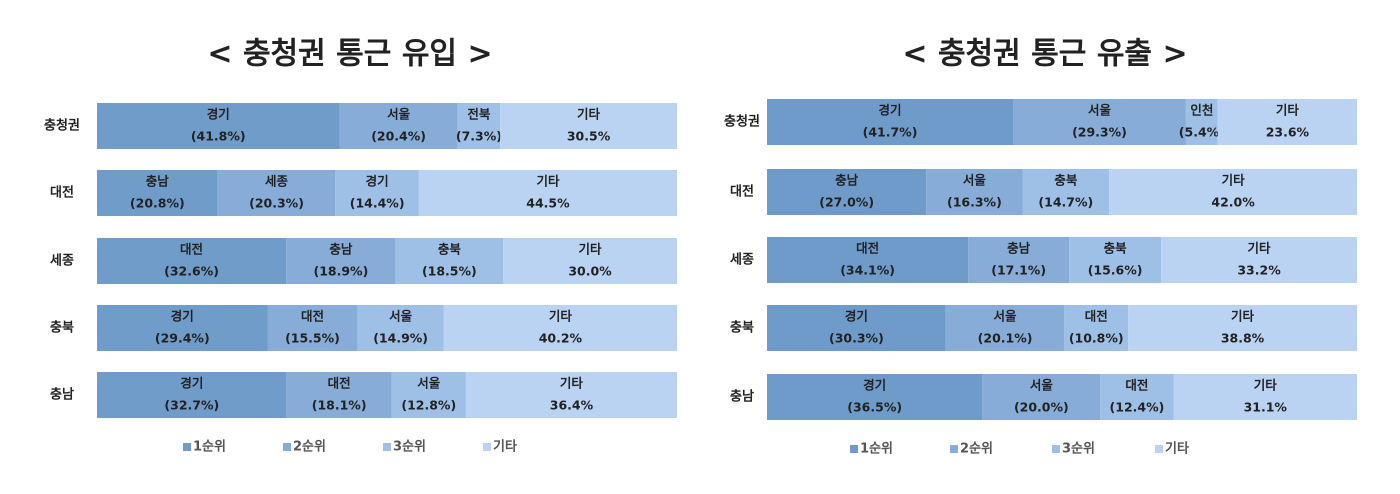 Image resolution: width=1400 pixels, height=494 pixels. What do you see at coordinates (1137, 407) in the screenshot?
I see `segment-value: (12.4%)` at bounding box center [1137, 407].